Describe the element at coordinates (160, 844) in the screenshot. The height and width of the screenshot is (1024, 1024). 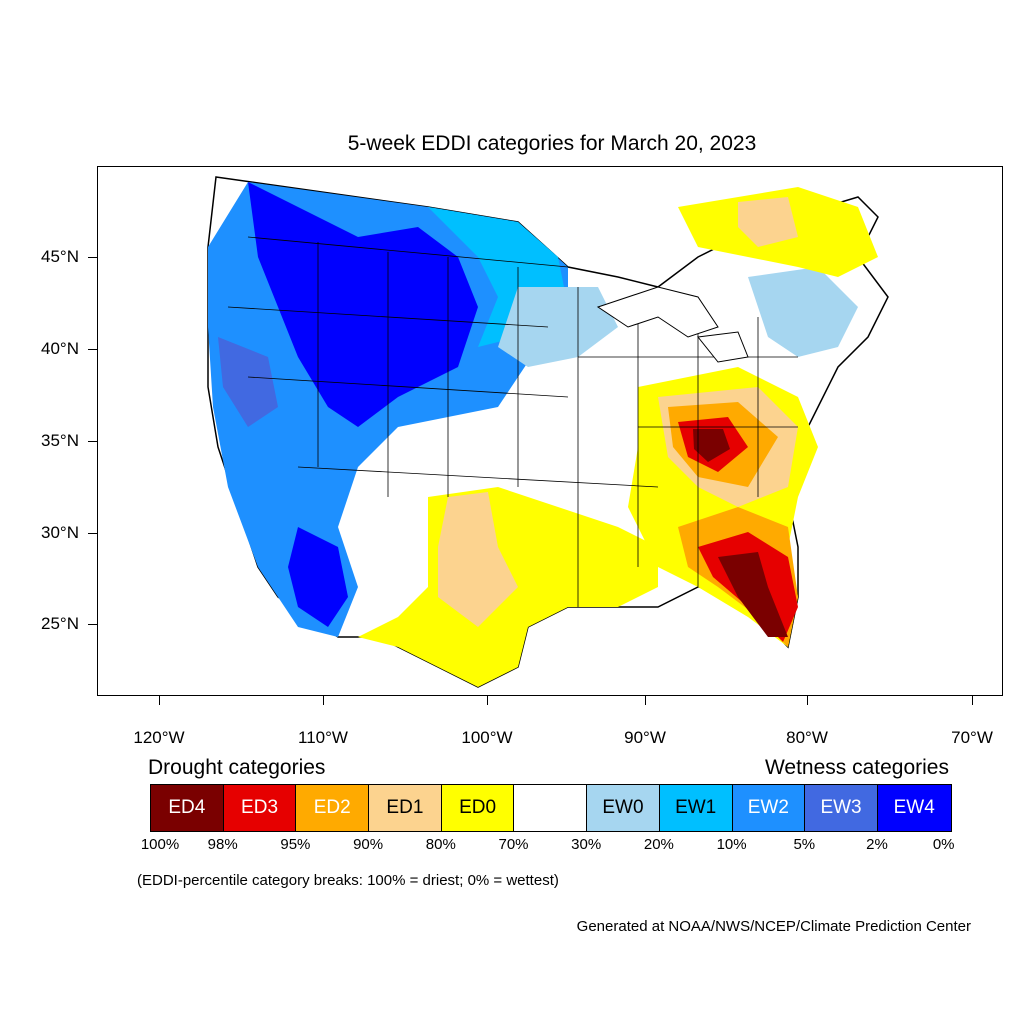
I see `percentile-label: 100%` at that location.